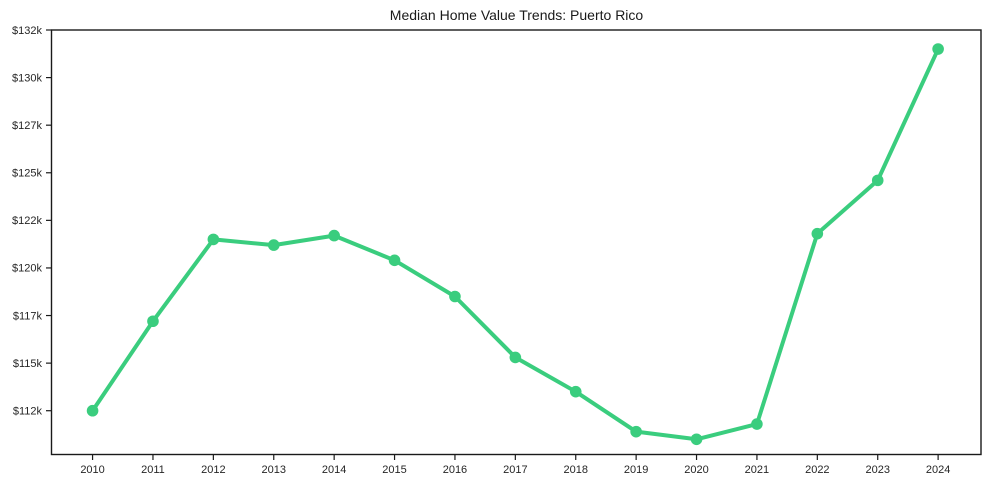 This screenshot has height=490, width=989. I want to click on x-tick-label: 2020, so click(696, 470).